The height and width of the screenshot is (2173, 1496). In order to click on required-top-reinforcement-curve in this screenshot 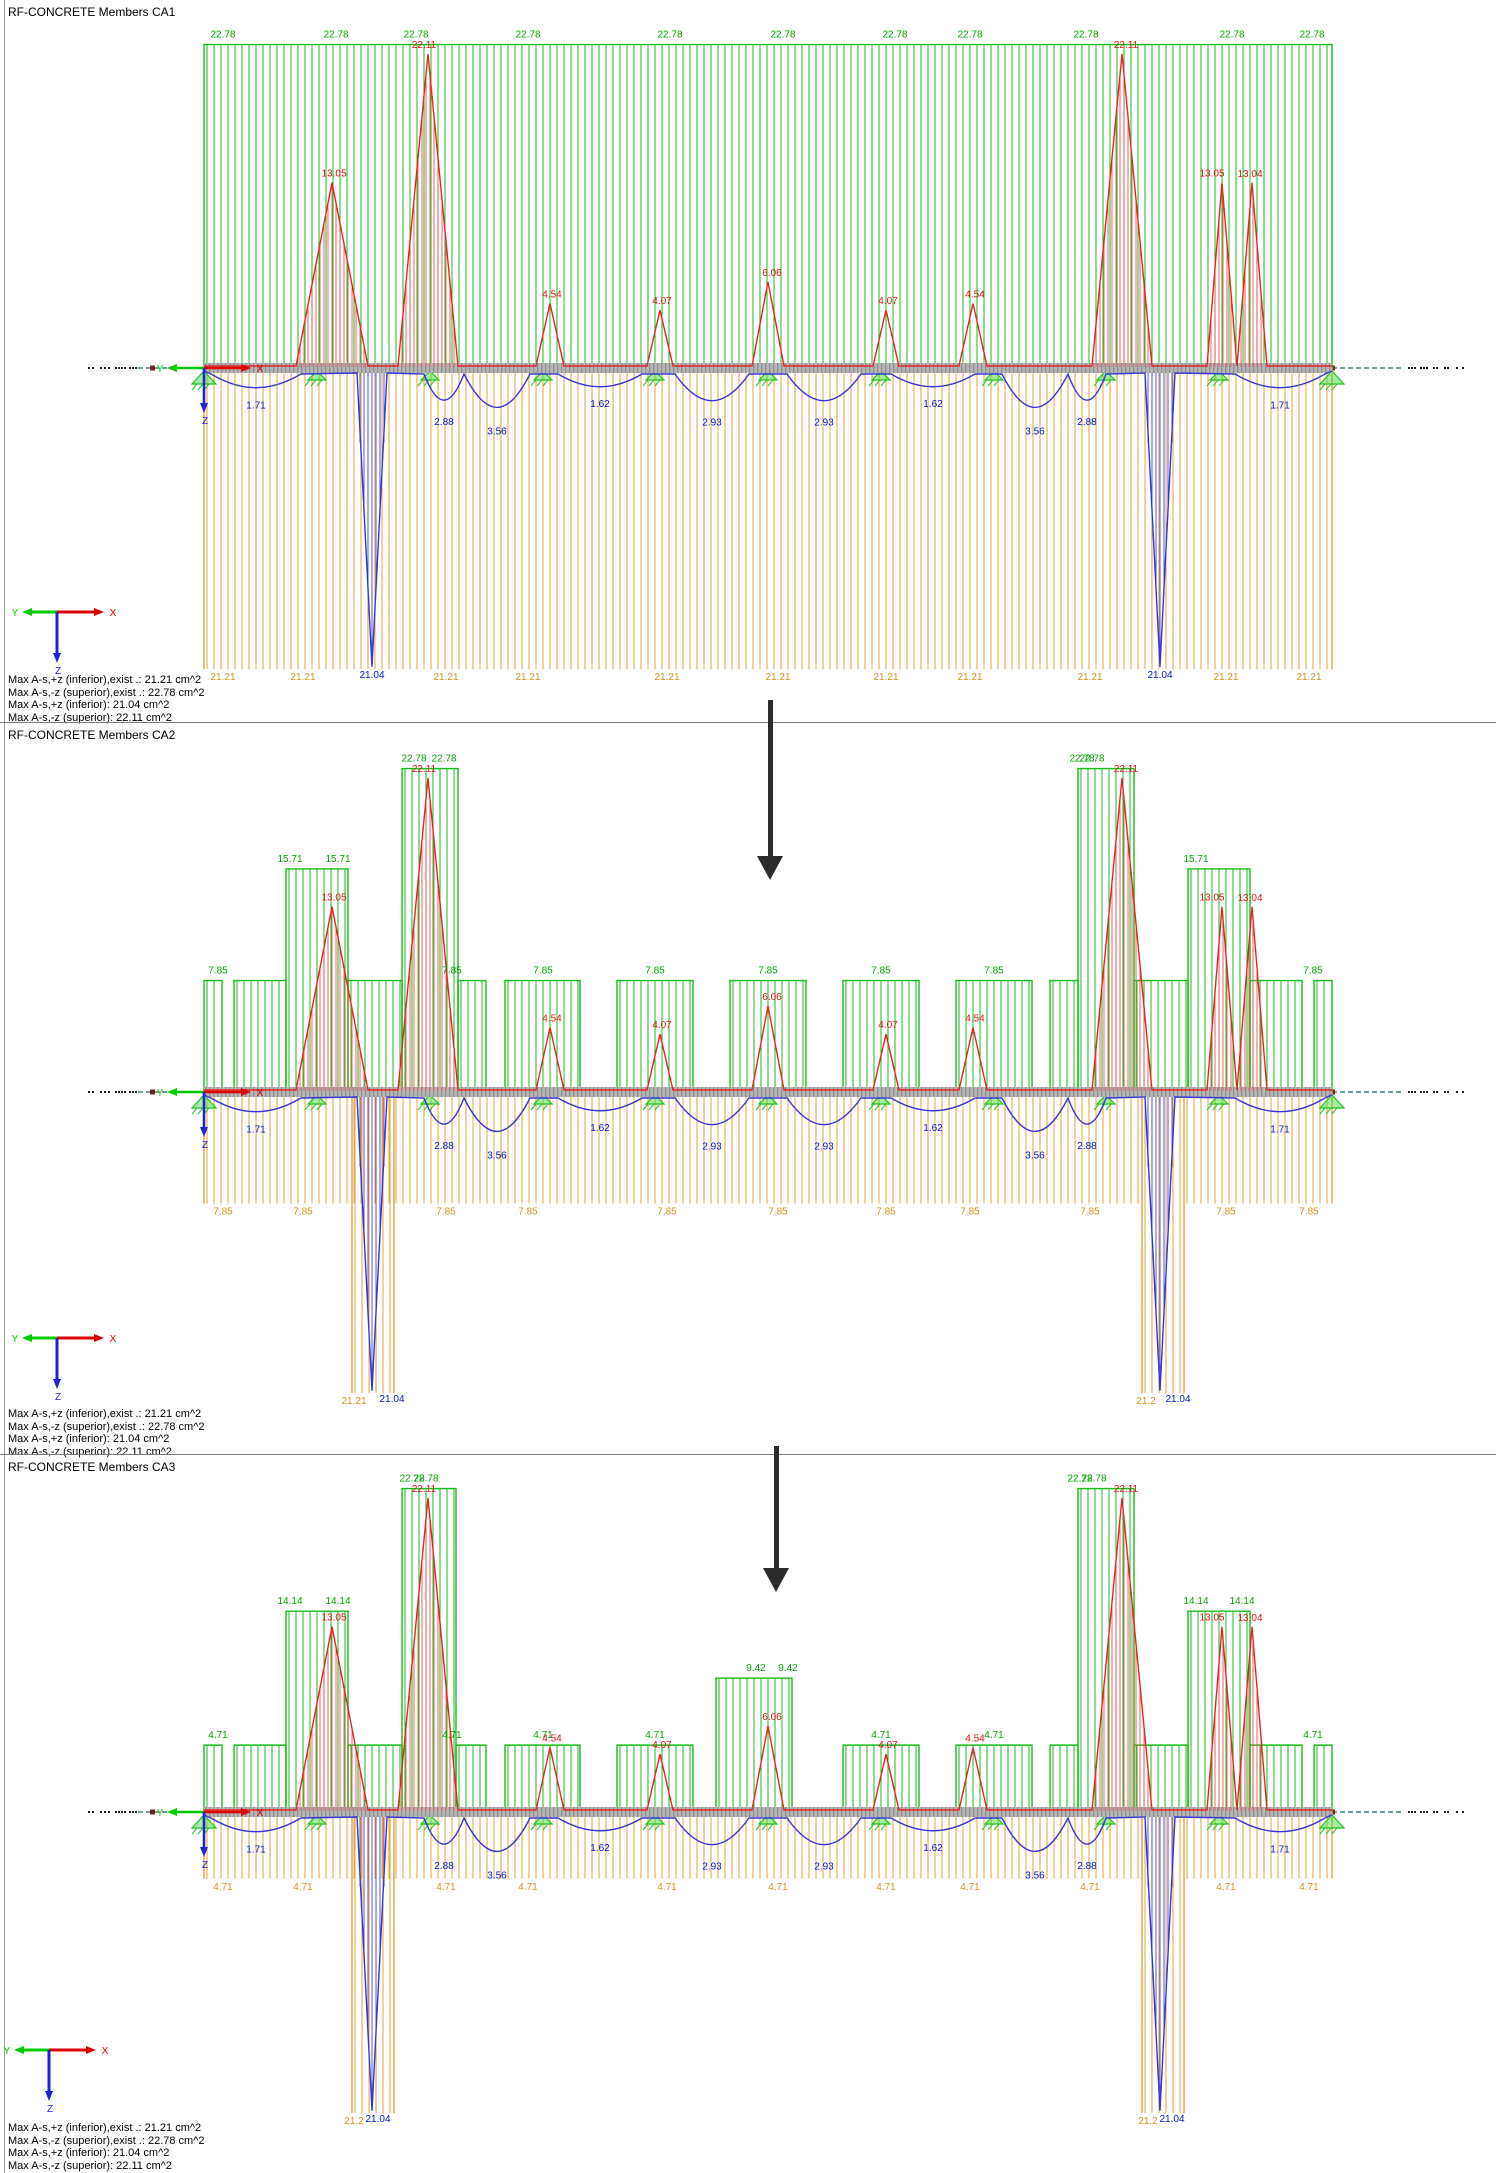, I will do `click(768, 934)`.